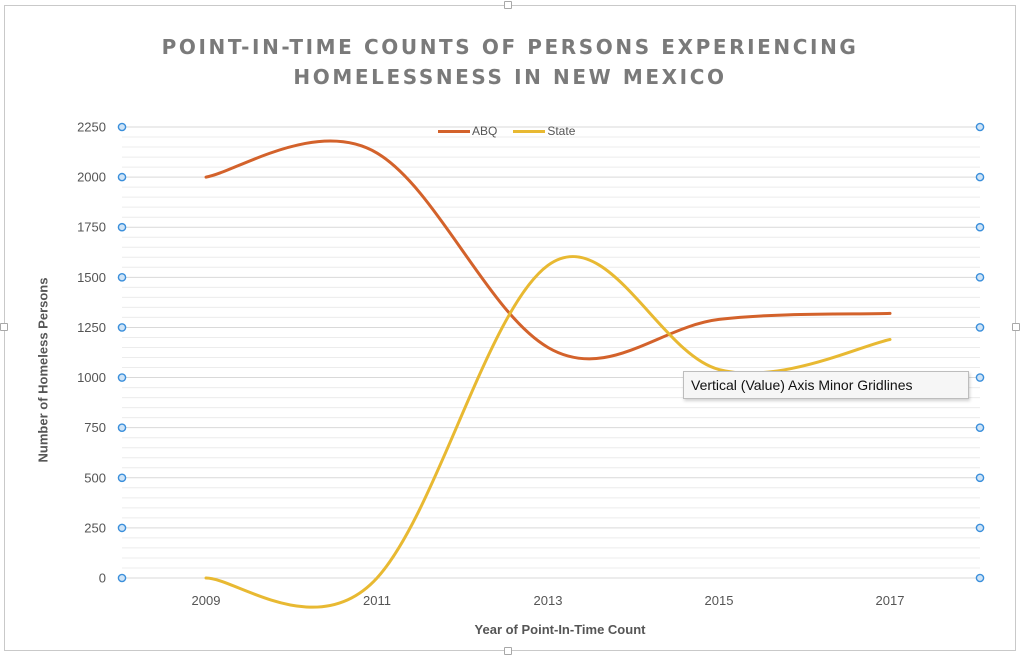  I want to click on x-tick-label: 2011, so click(377, 600).